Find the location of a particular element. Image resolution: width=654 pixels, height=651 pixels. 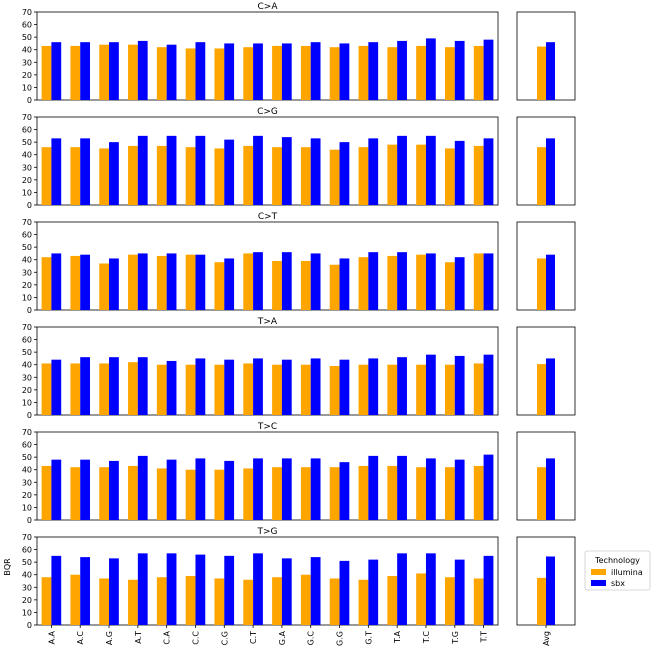

x-tick-label: G.C is located at coordinates (311, 638).